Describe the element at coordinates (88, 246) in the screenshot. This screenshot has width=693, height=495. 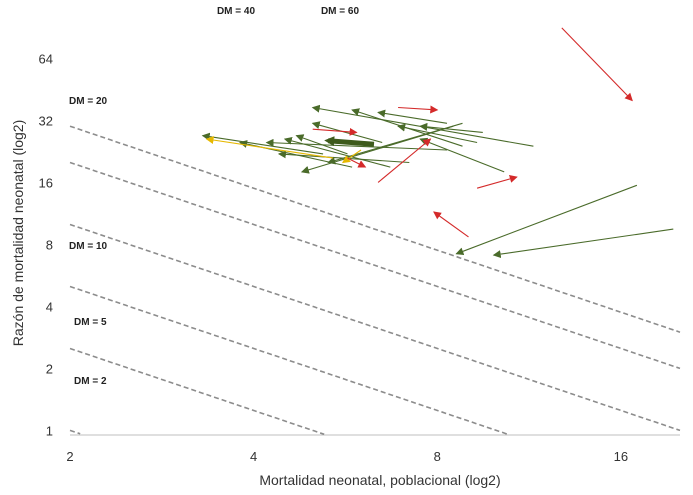
I see `reference-curve-label: DM = 10` at that location.